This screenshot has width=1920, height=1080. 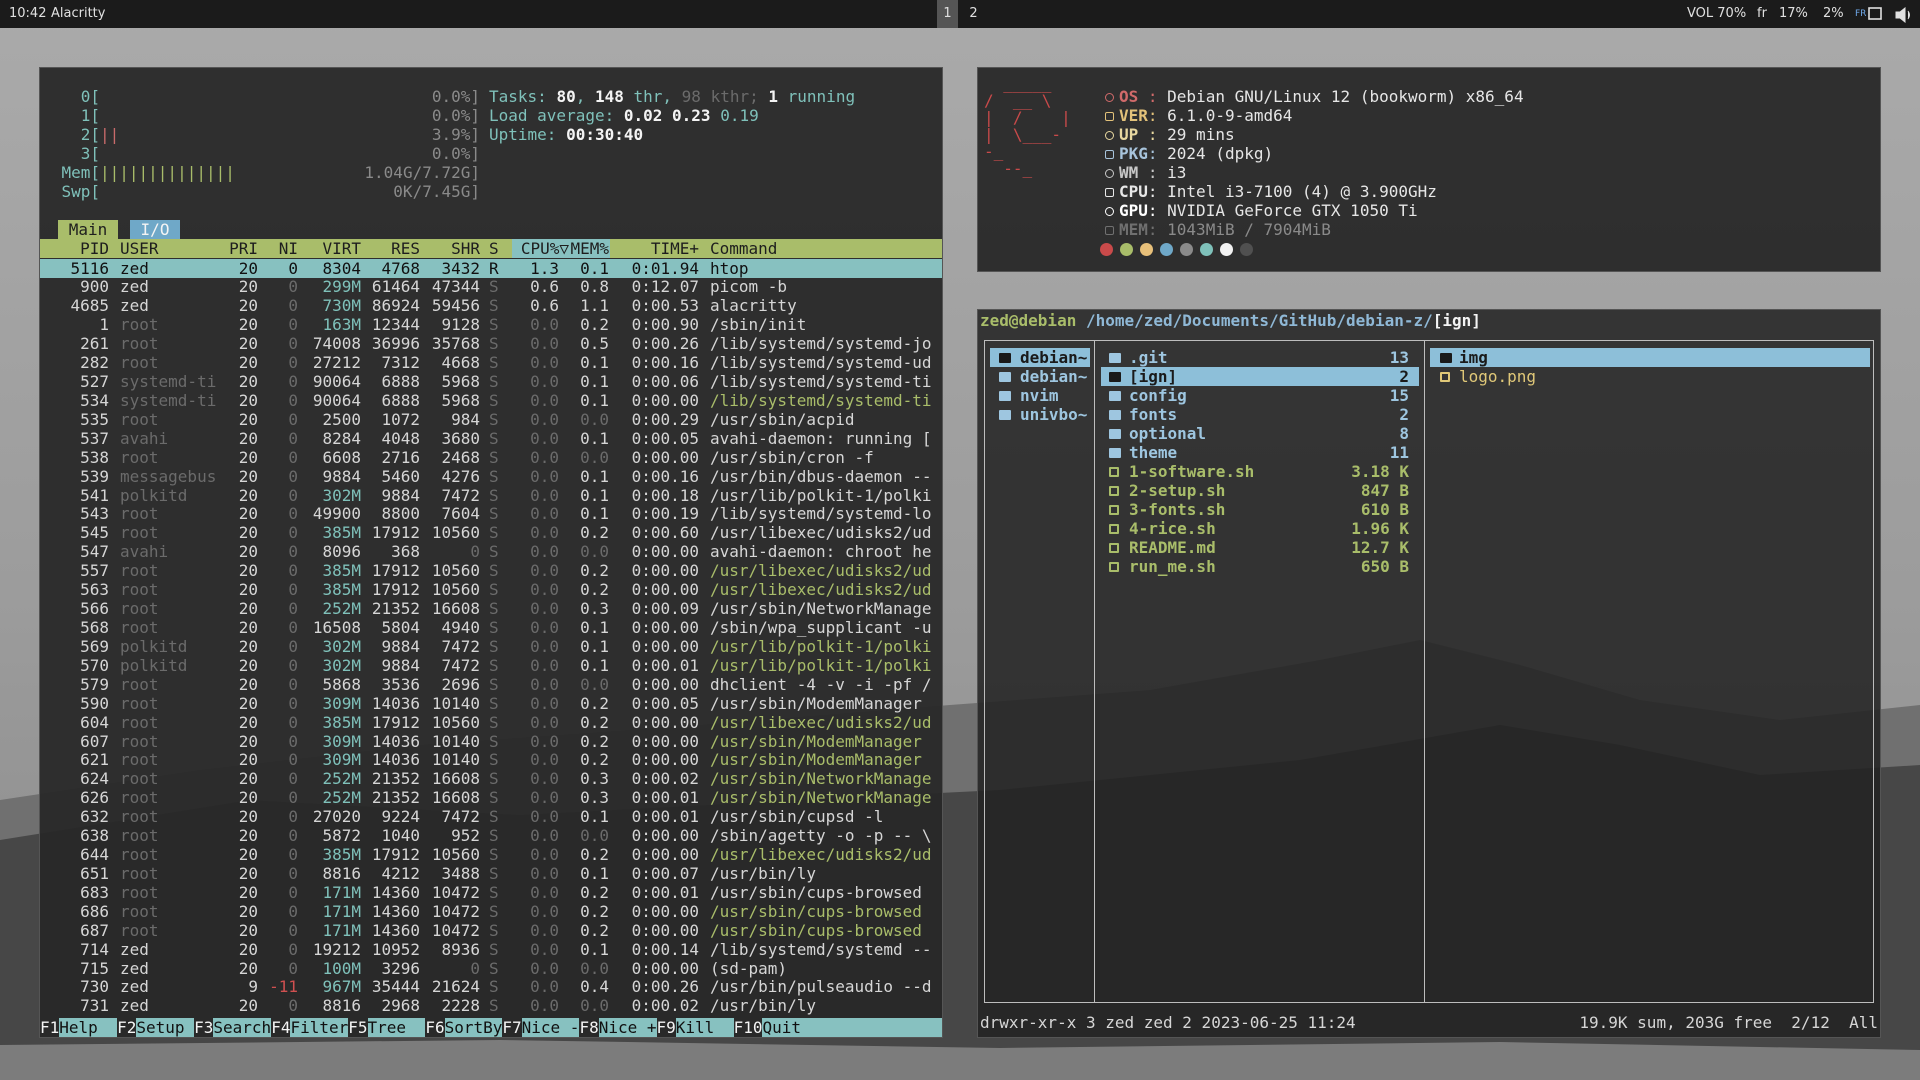 I want to click on column-header: RES, so click(x=405, y=248).